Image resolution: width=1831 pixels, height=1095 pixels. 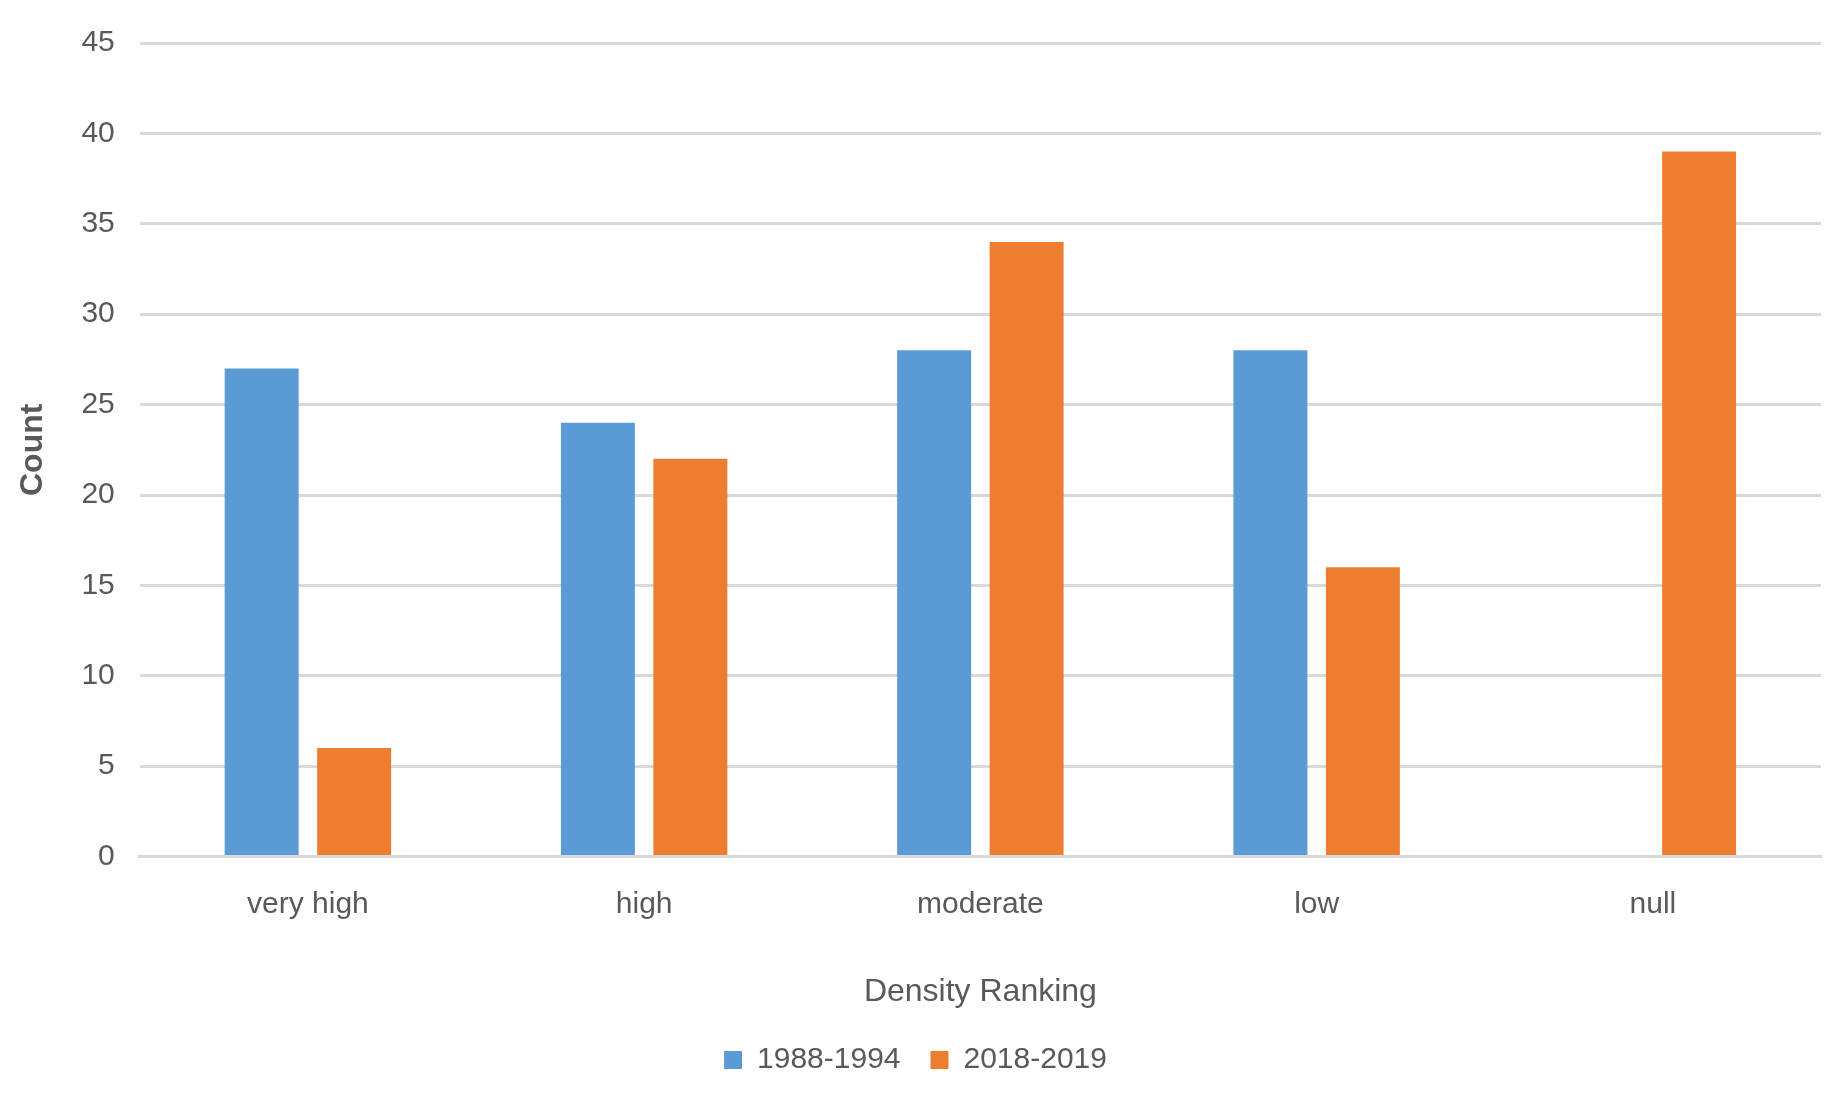 I want to click on x-tick-label: high, so click(x=644, y=902).